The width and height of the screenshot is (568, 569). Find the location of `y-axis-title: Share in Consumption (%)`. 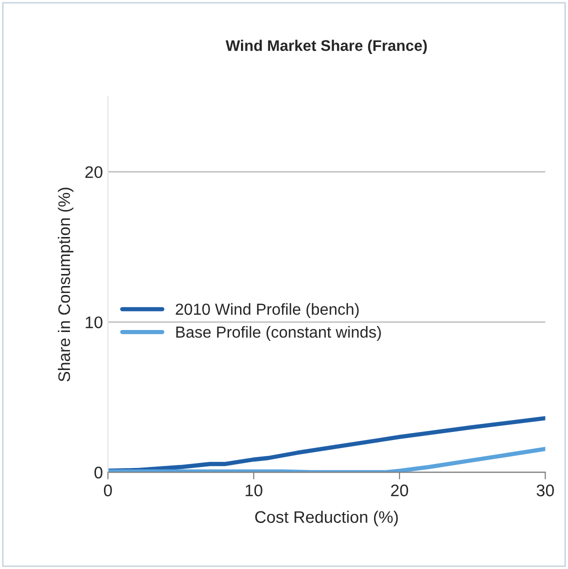

y-axis-title: Share in Consumption (%) is located at coordinates (66, 285).